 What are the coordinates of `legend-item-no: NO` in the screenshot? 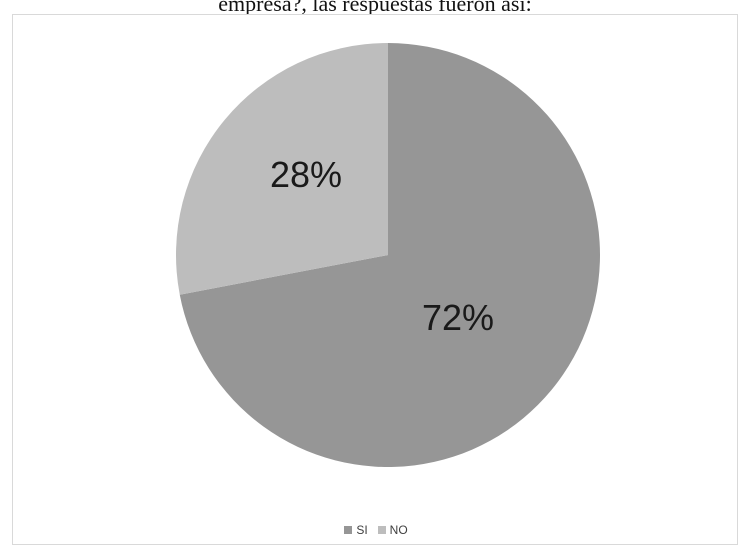 It's located at (392, 530).